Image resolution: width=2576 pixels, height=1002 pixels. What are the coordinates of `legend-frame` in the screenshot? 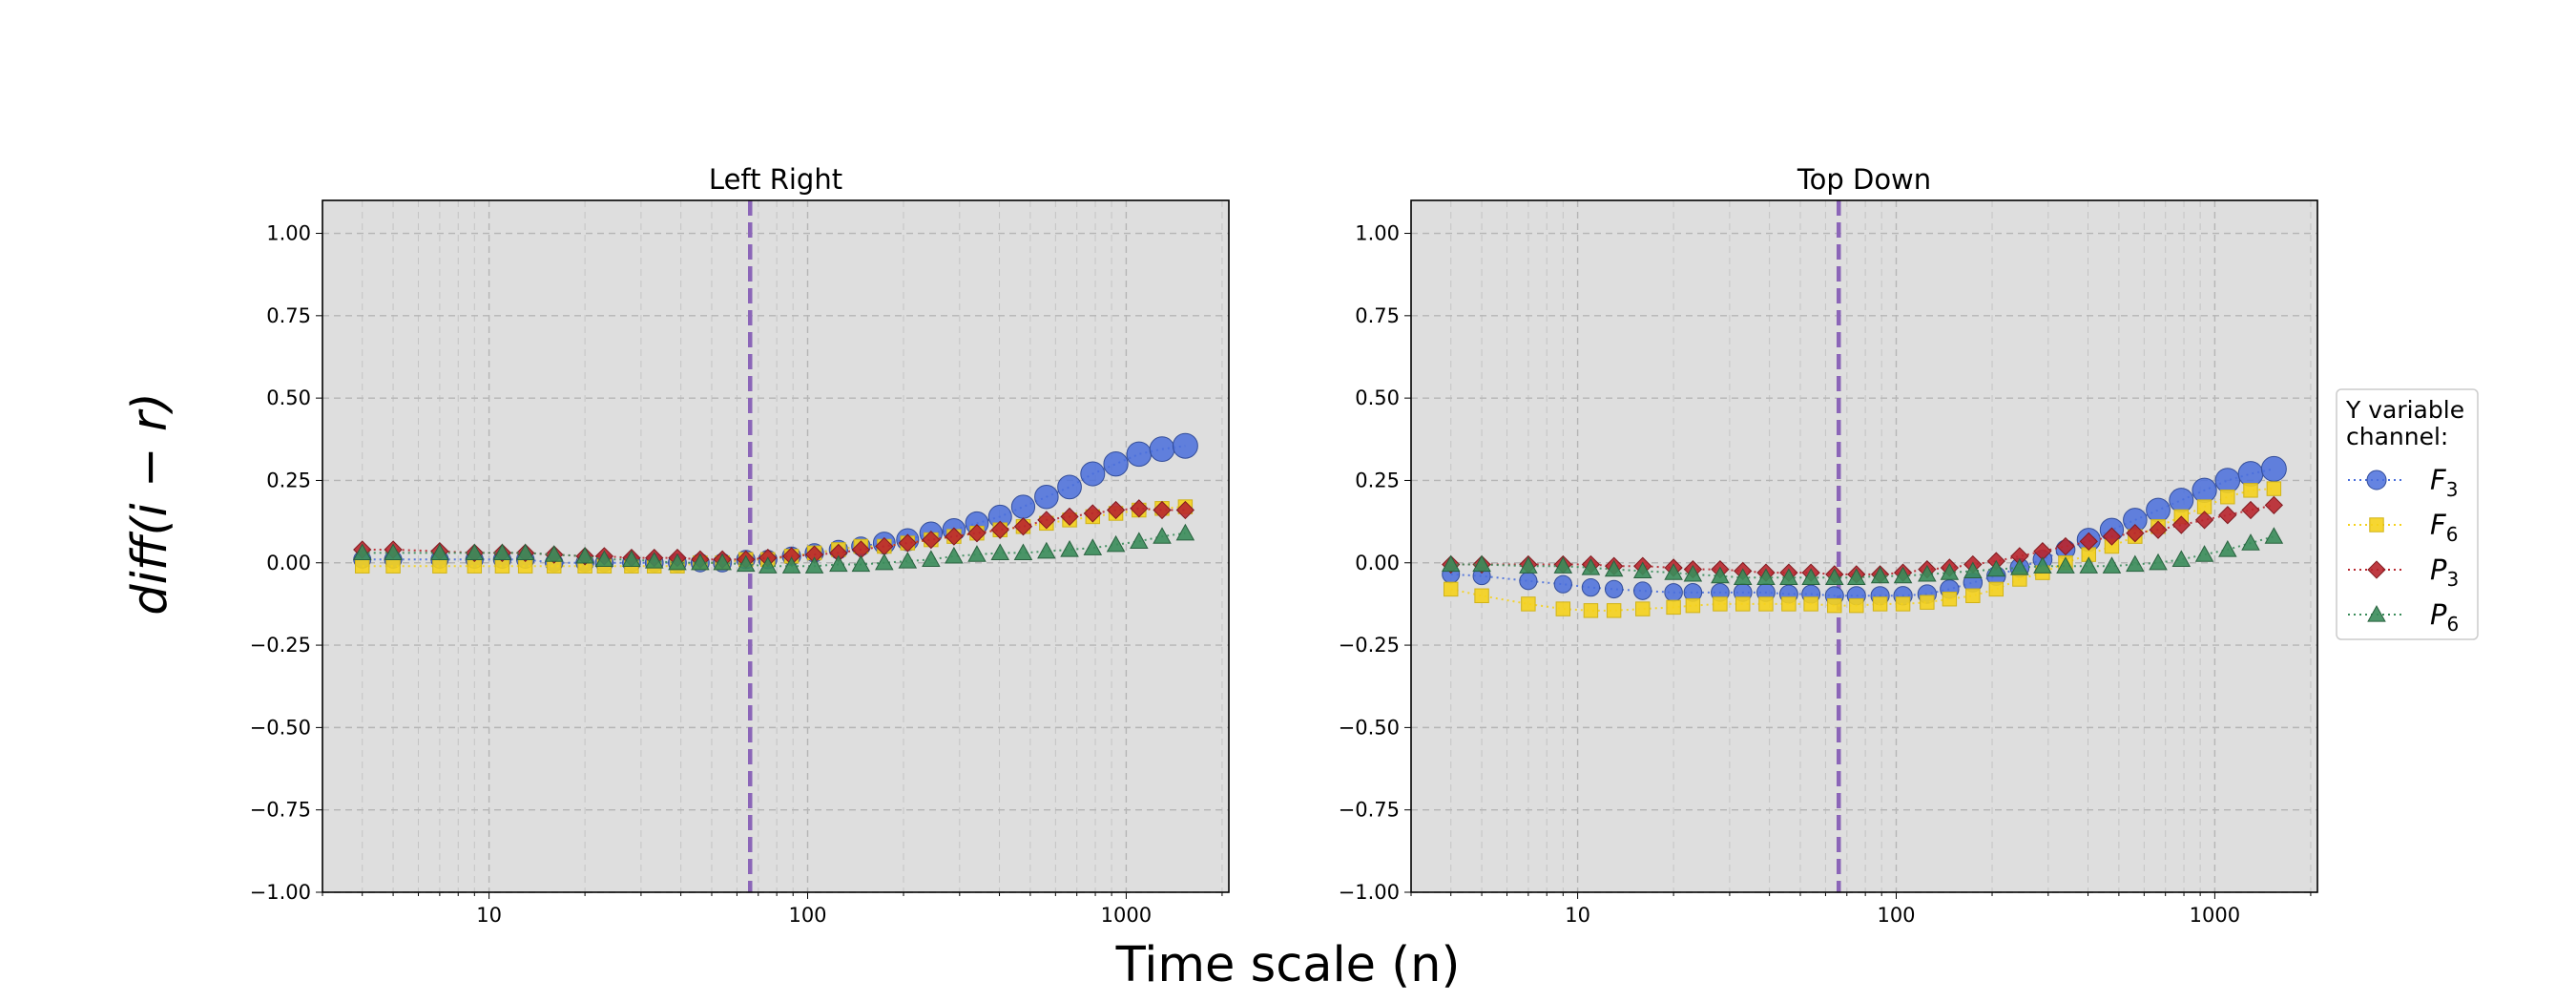 It's located at (2407, 514).